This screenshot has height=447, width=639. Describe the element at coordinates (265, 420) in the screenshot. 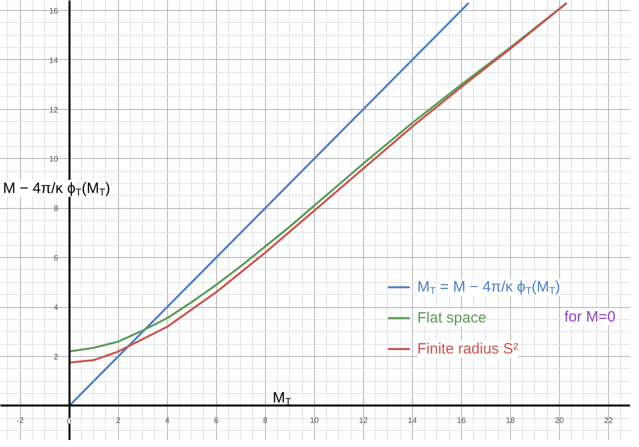

I see `x-tick-label: 8` at that location.